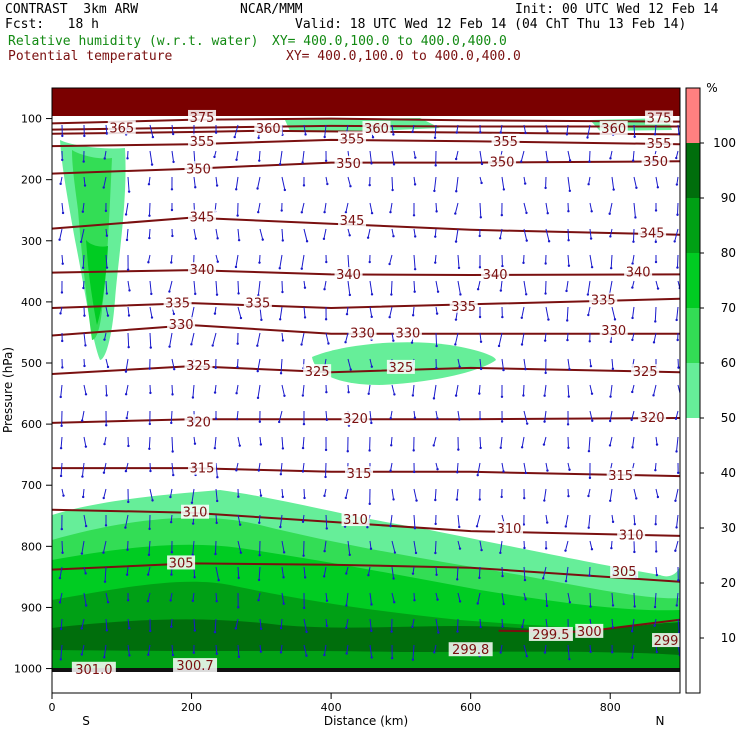 This screenshot has height=740, width=740. What do you see at coordinates (660, 721) in the screenshot?
I see `north-end-label: N` at bounding box center [660, 721].